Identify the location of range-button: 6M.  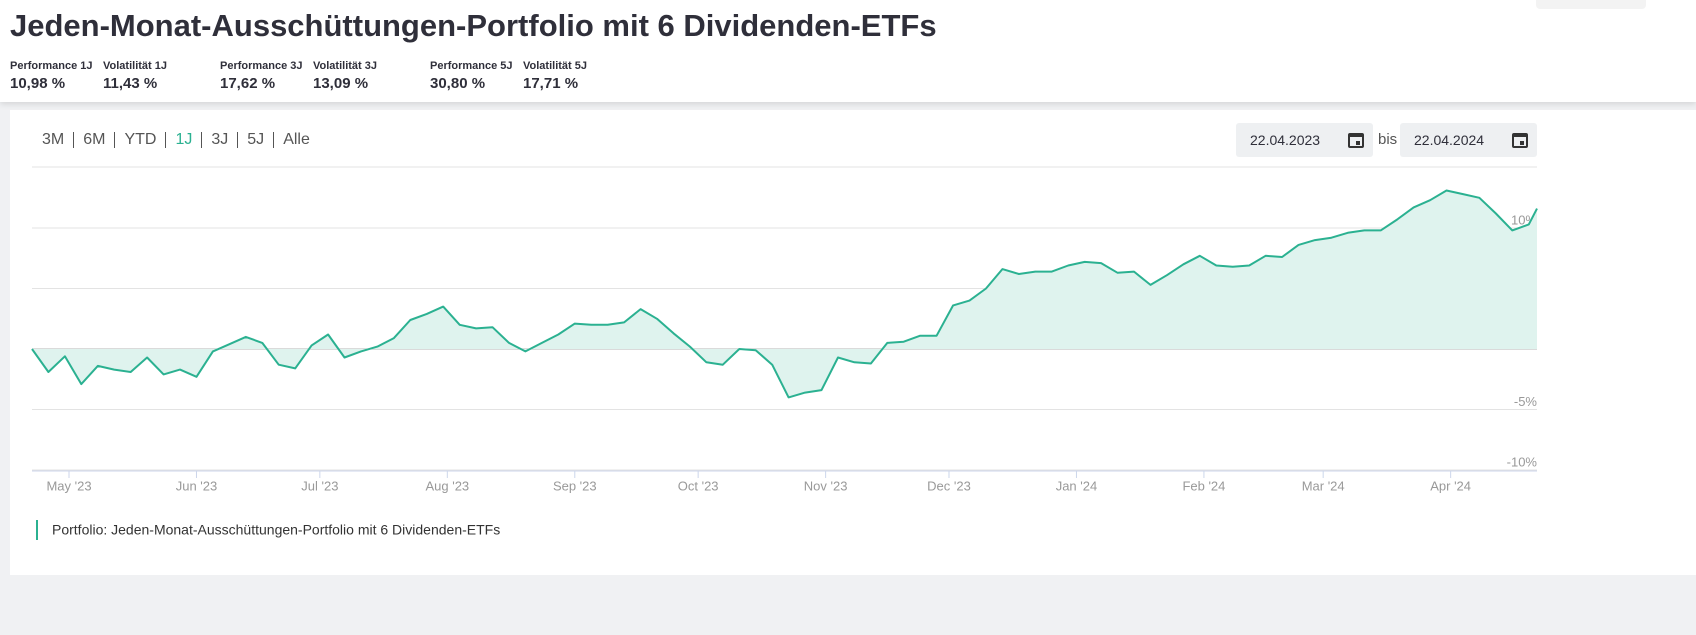
(93, 140).